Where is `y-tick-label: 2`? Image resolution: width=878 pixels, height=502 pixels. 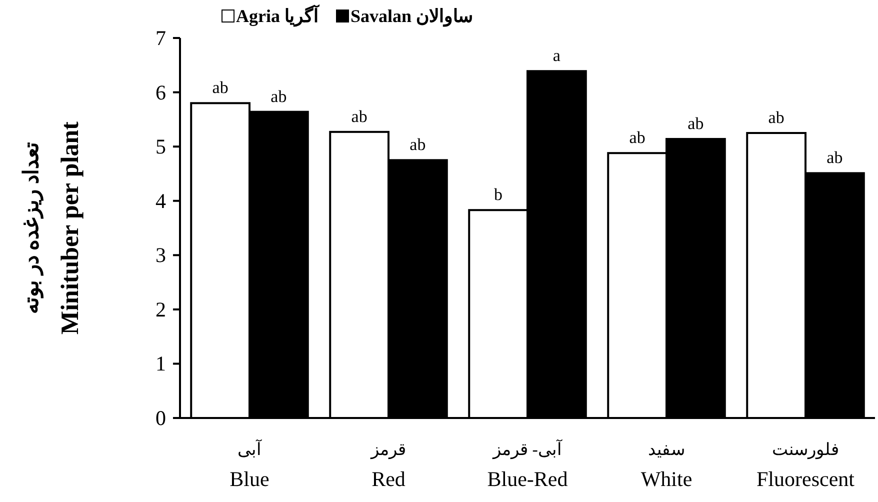
y-tick-label: 2 is located at coordinates (161, 309).